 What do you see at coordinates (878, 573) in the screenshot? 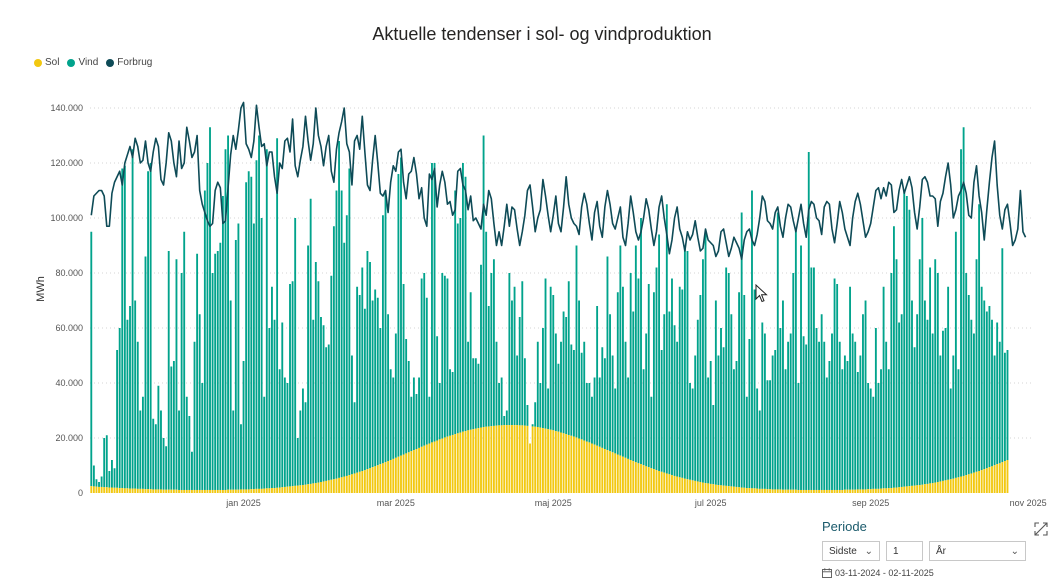
I see `date-range: 03-11-2024 - 02-11-2025` at bounding box center [878, 573].